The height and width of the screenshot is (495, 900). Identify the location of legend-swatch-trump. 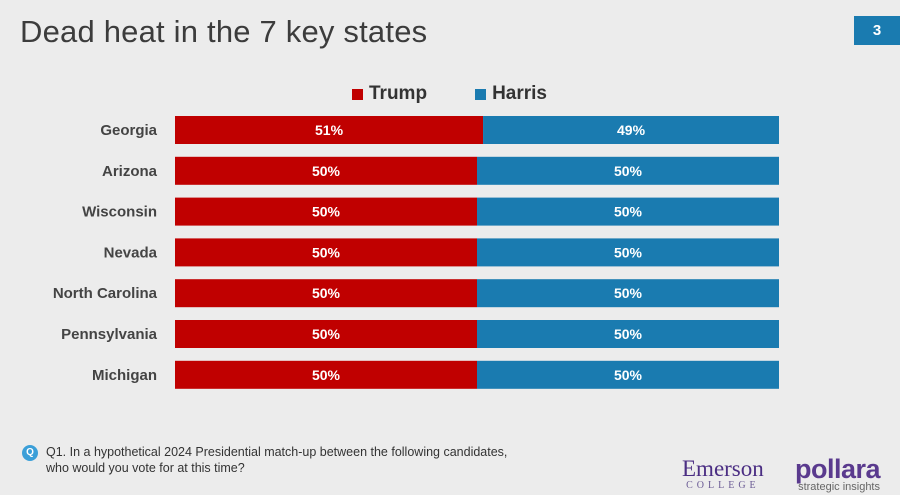
(357, 94).